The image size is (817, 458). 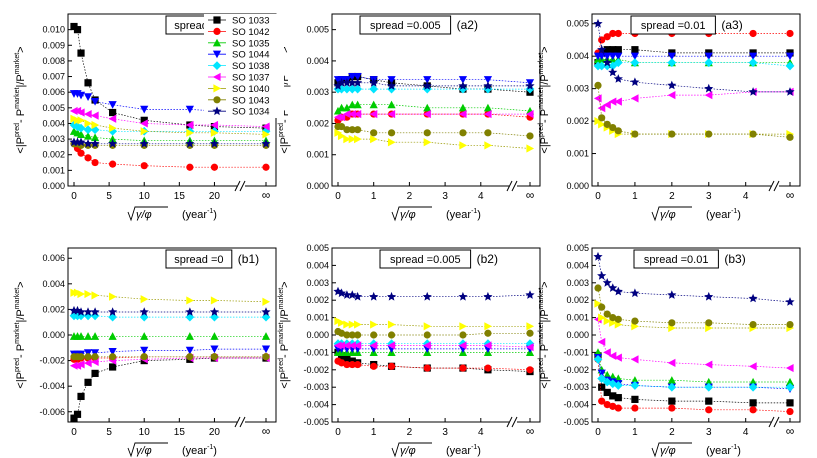 What do you see at coordinates (487, 259) in the screenshot?
I see `panel-label: (b2)` at bounding box center [487, 259].